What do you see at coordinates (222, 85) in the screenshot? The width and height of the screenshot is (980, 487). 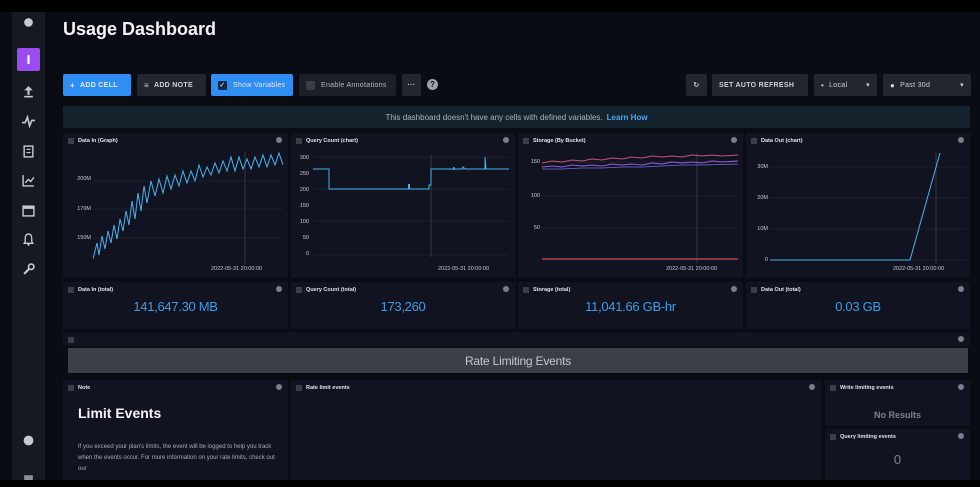 I see `checkbox-checked-icon: ✓` at bounding box center [222, 85].